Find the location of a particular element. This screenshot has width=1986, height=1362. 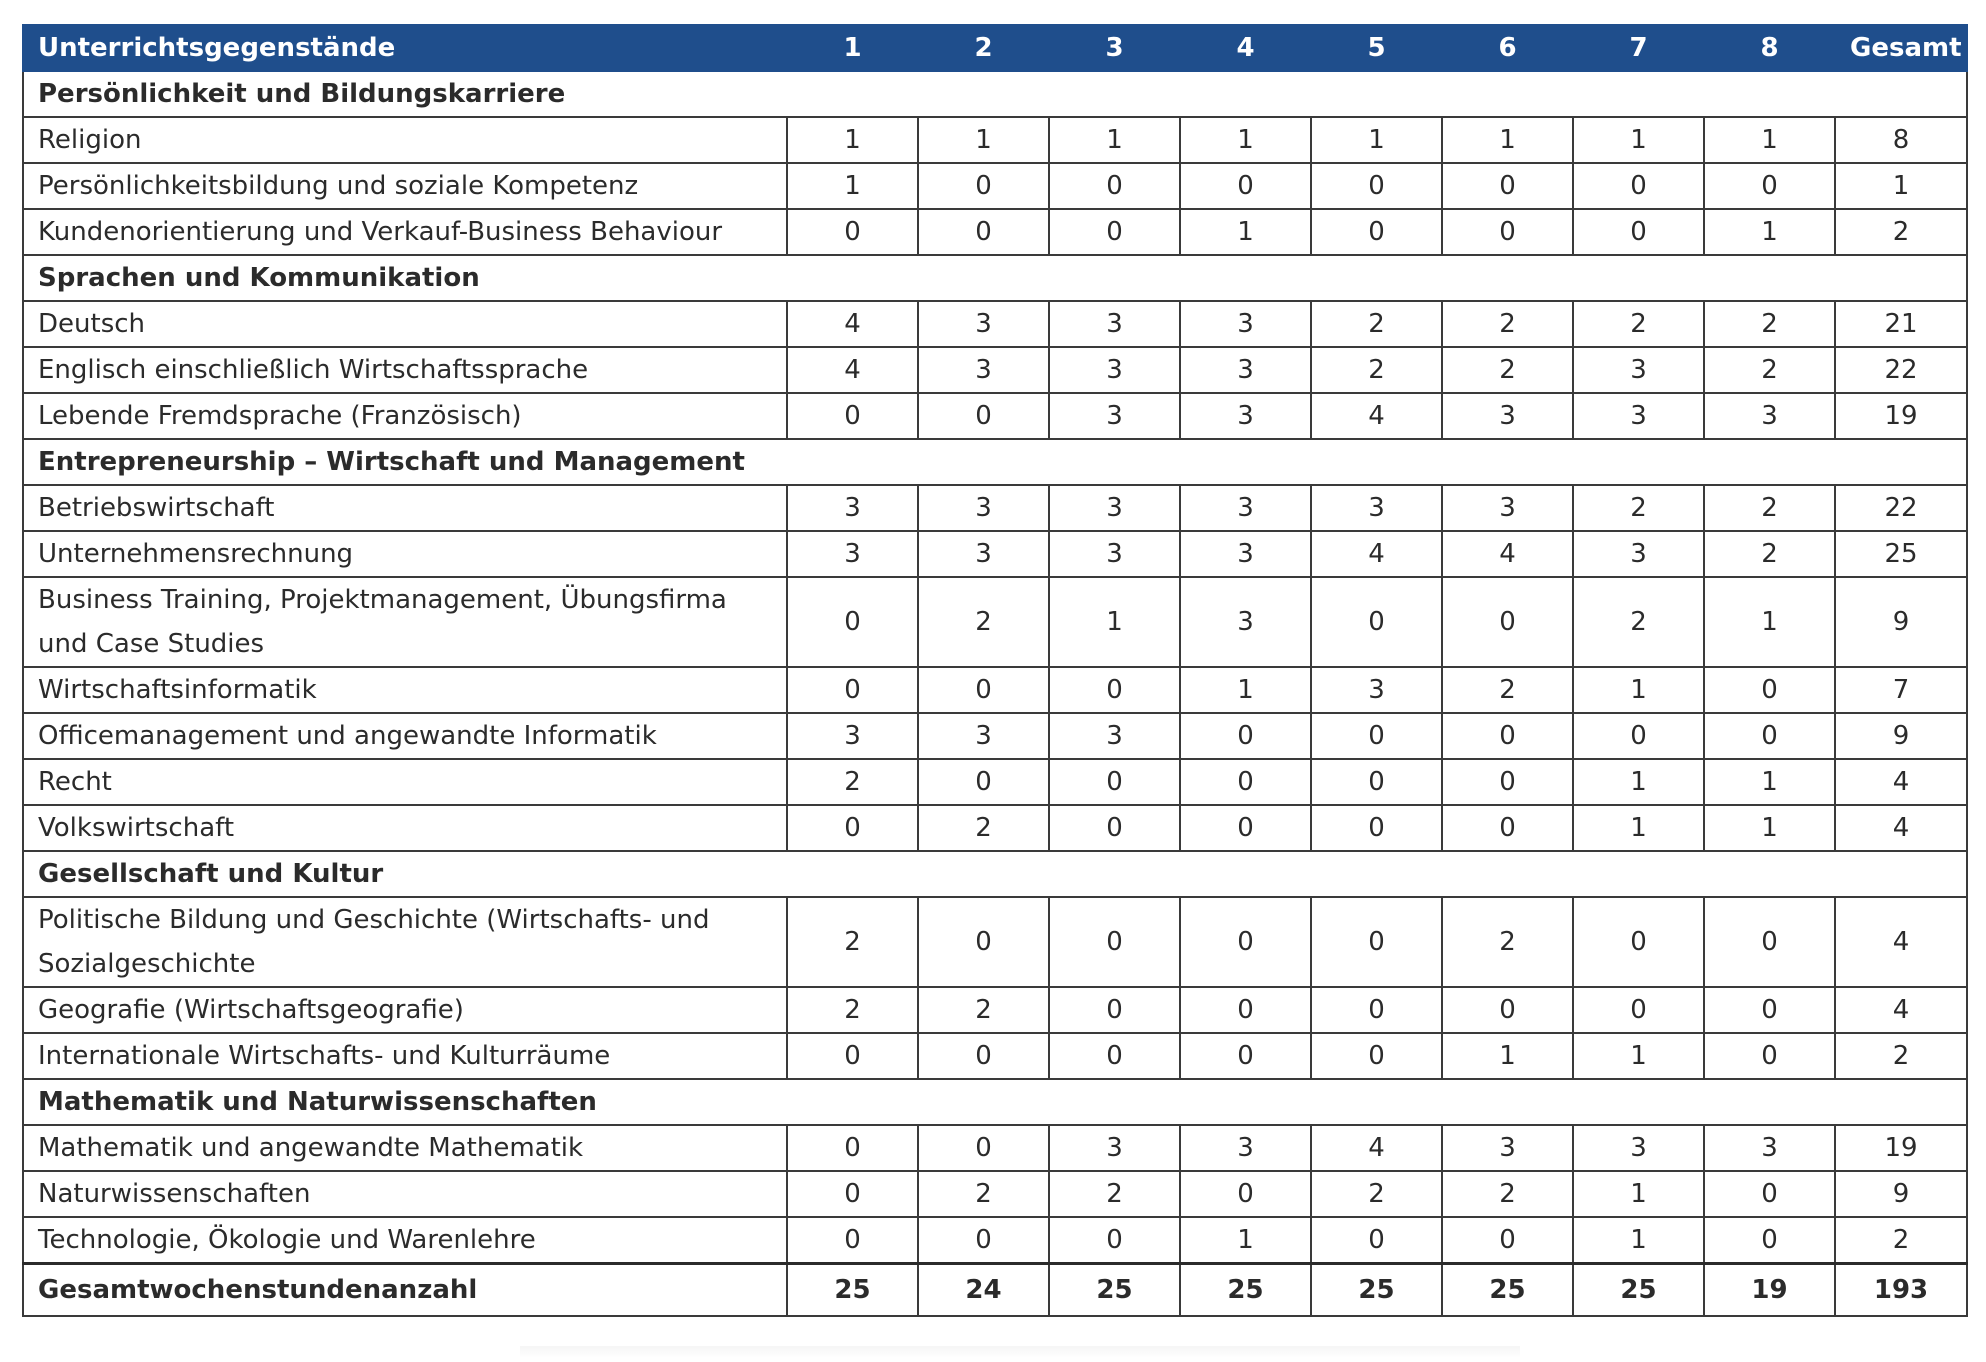

subject-total-cell: 19 is located at coordinates (1901, 416).